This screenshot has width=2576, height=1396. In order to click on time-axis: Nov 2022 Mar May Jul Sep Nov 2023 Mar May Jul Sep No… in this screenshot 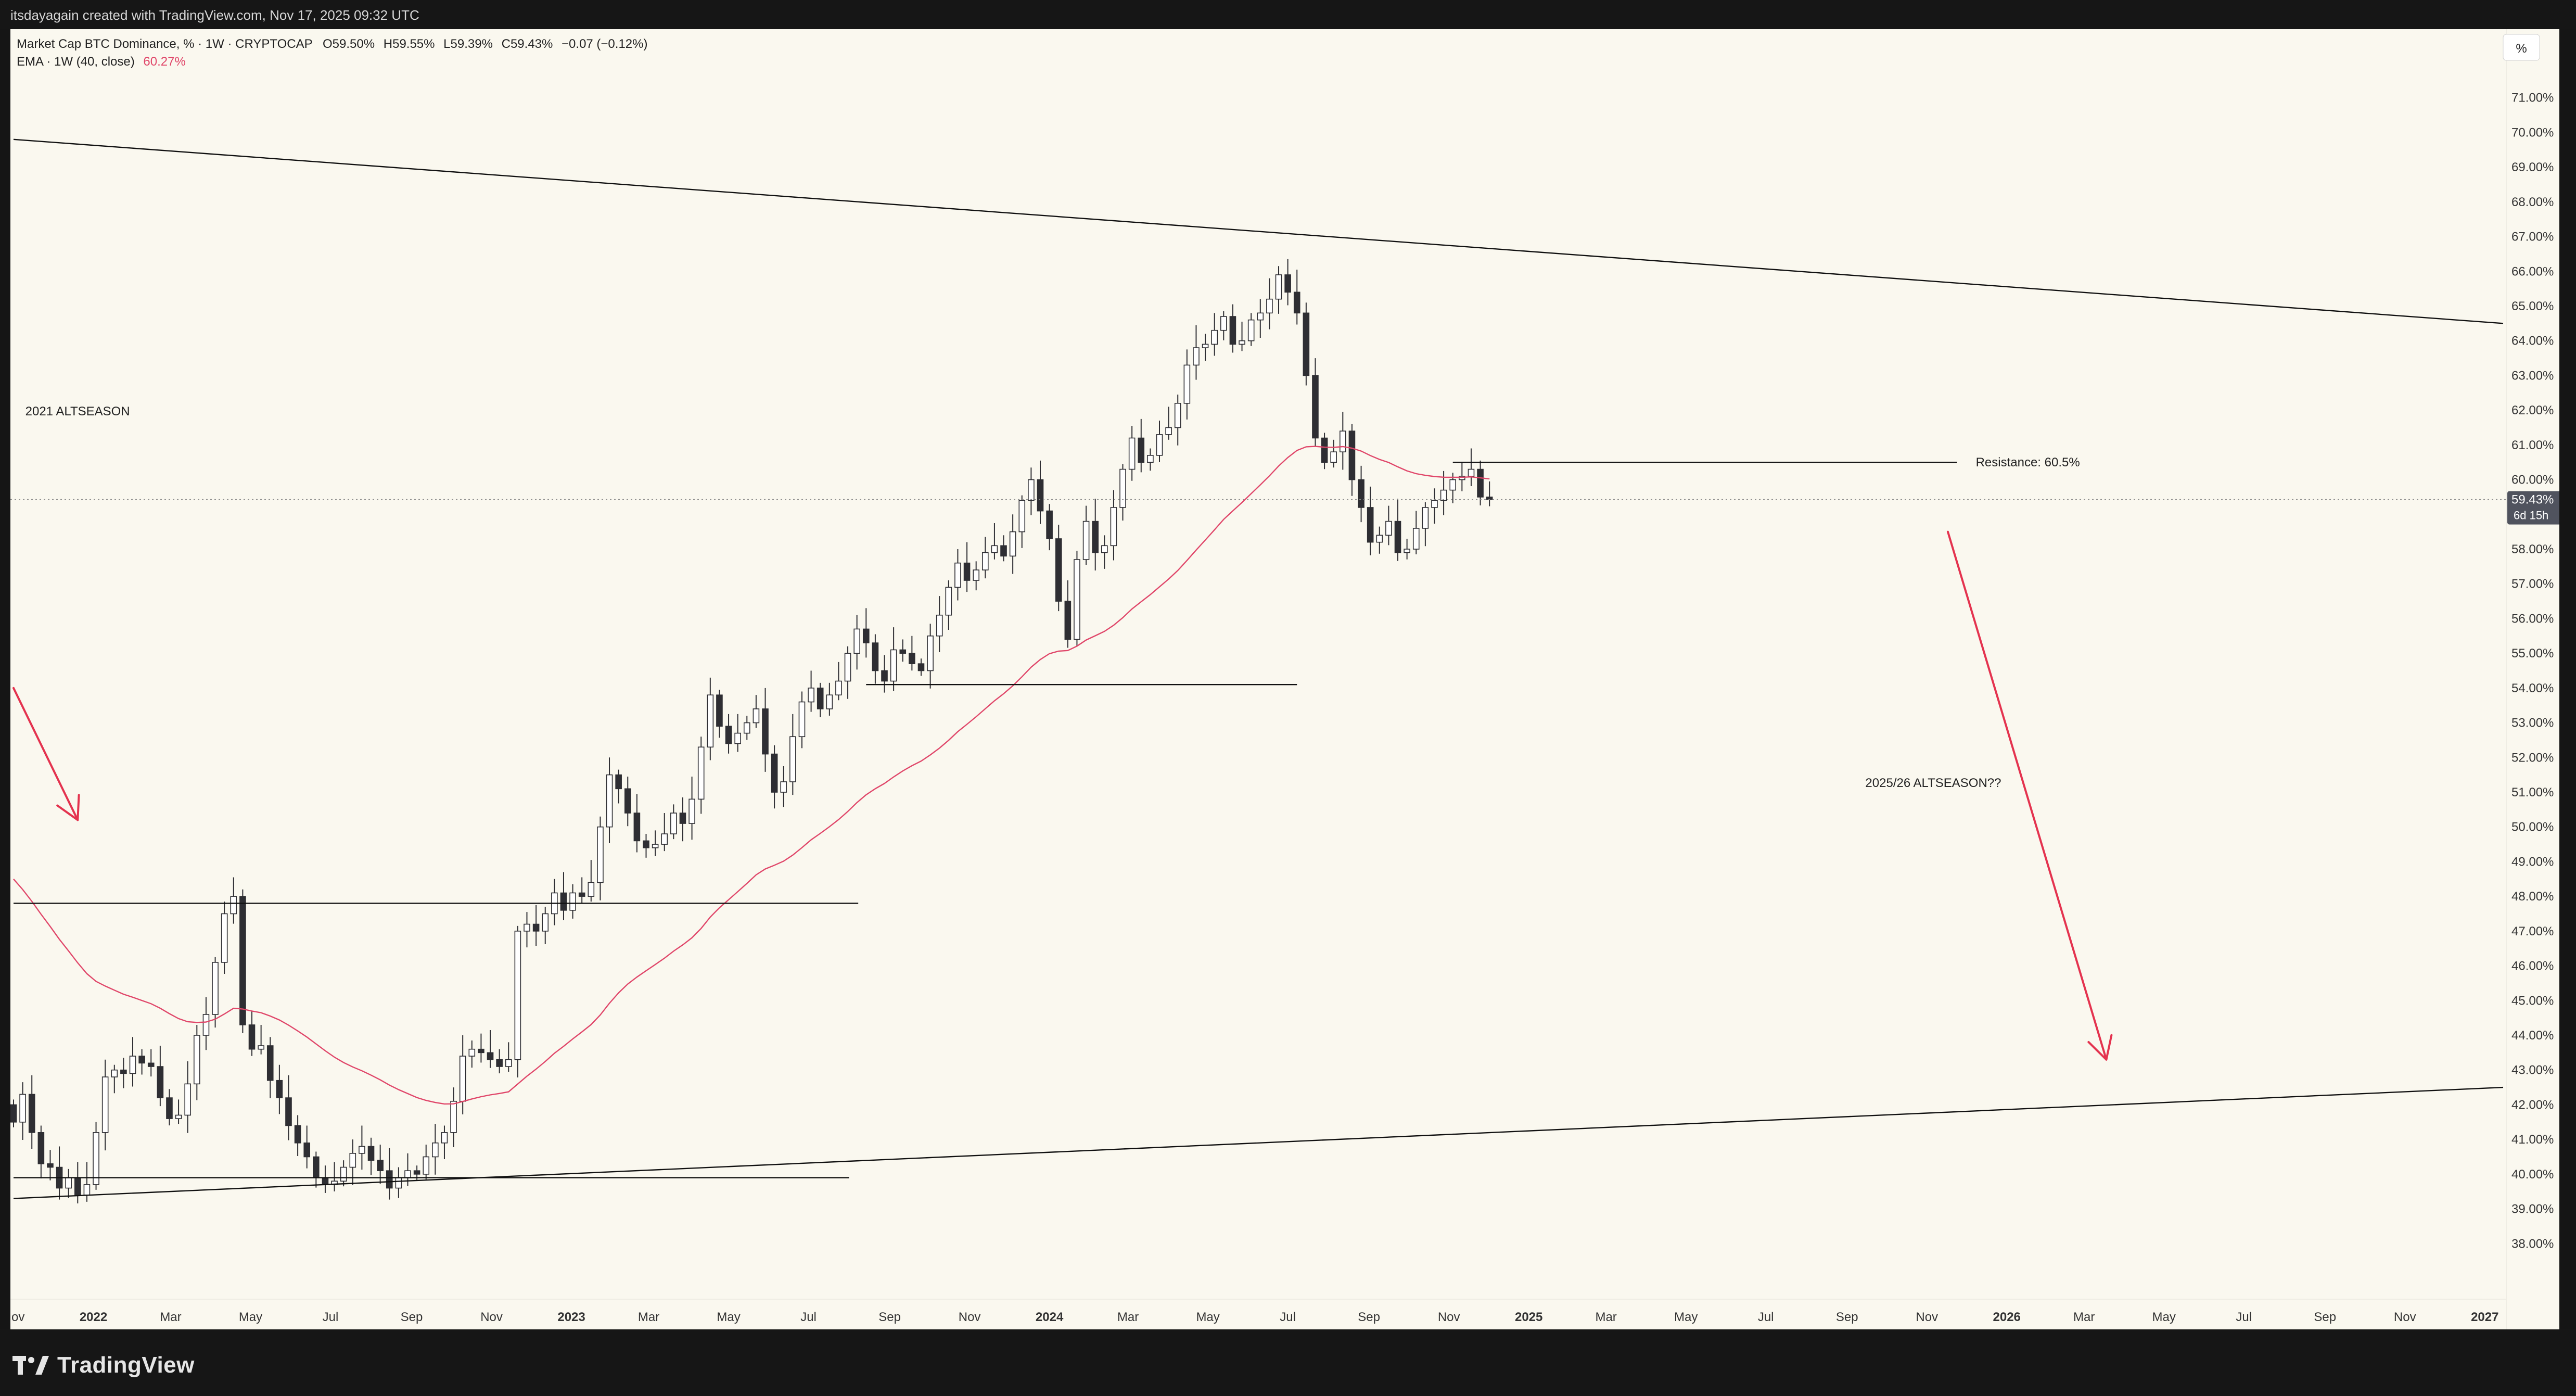, I will do `click(1258, 1312)`.